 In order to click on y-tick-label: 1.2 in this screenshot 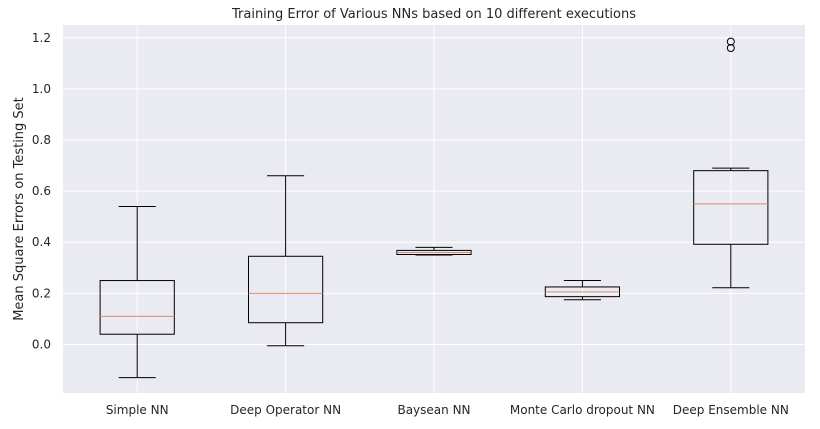, I will do `click(41, 38)`.